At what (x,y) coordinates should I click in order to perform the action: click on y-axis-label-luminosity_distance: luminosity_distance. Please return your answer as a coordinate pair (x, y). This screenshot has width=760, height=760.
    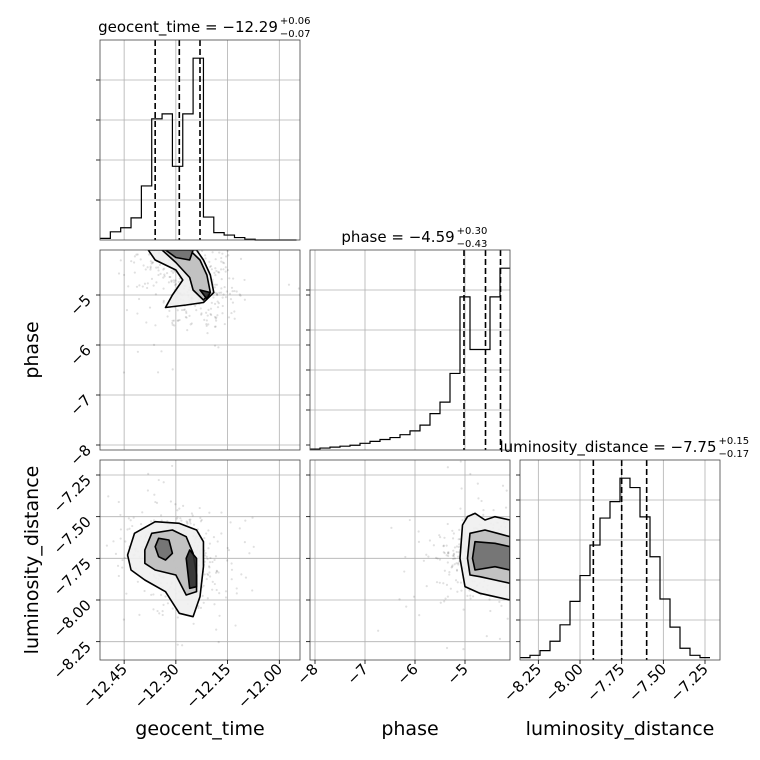
    Looking at the image, I should click on (32, 560).